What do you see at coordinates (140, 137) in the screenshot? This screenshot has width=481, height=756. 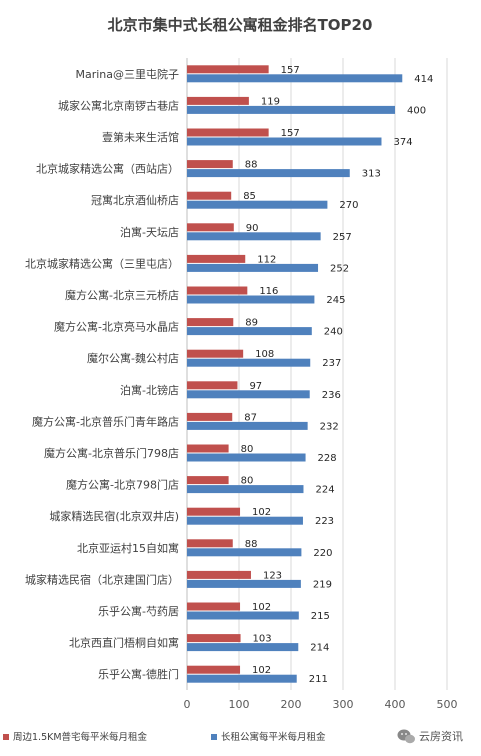 I see `category-label: 壹第未来生活馆` at bounding box center [140, 137].